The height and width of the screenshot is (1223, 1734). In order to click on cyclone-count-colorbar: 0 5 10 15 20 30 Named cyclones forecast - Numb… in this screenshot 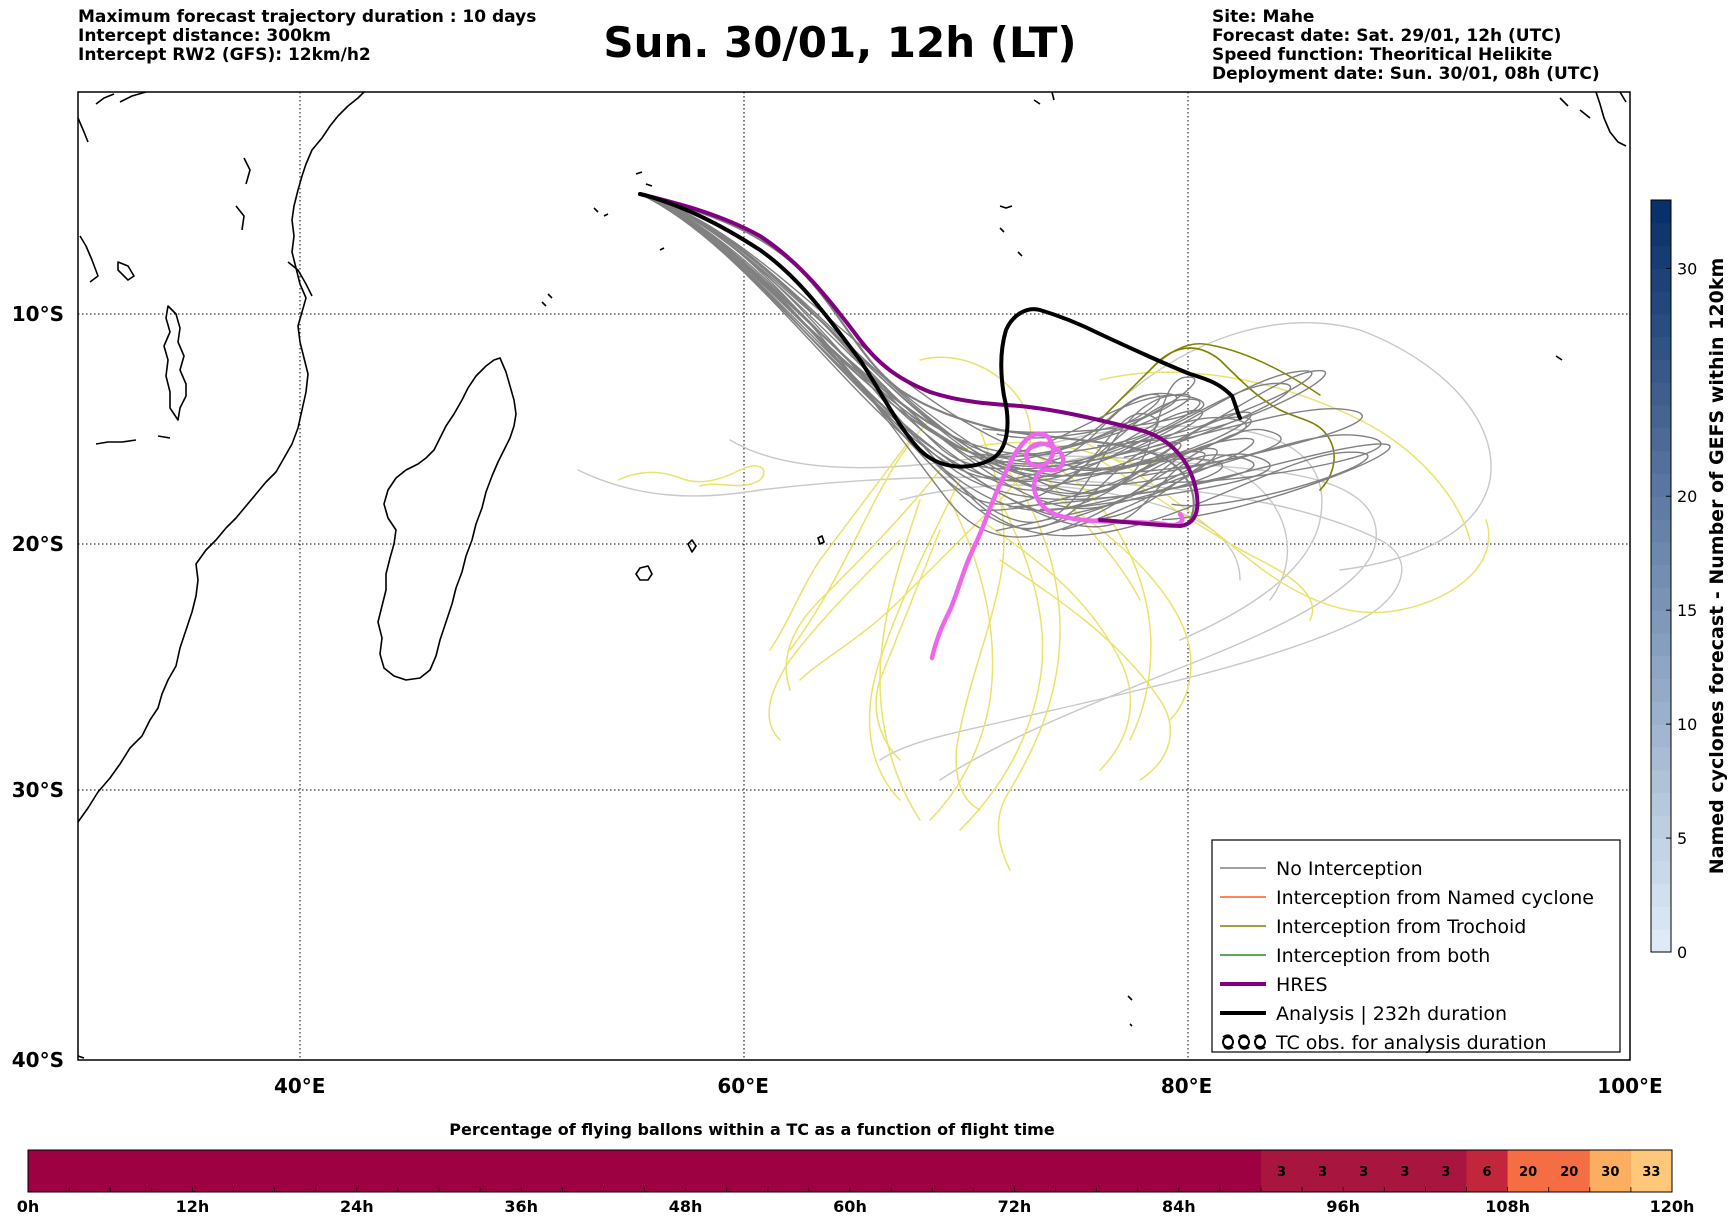, I will do `click(1689, 580)`.